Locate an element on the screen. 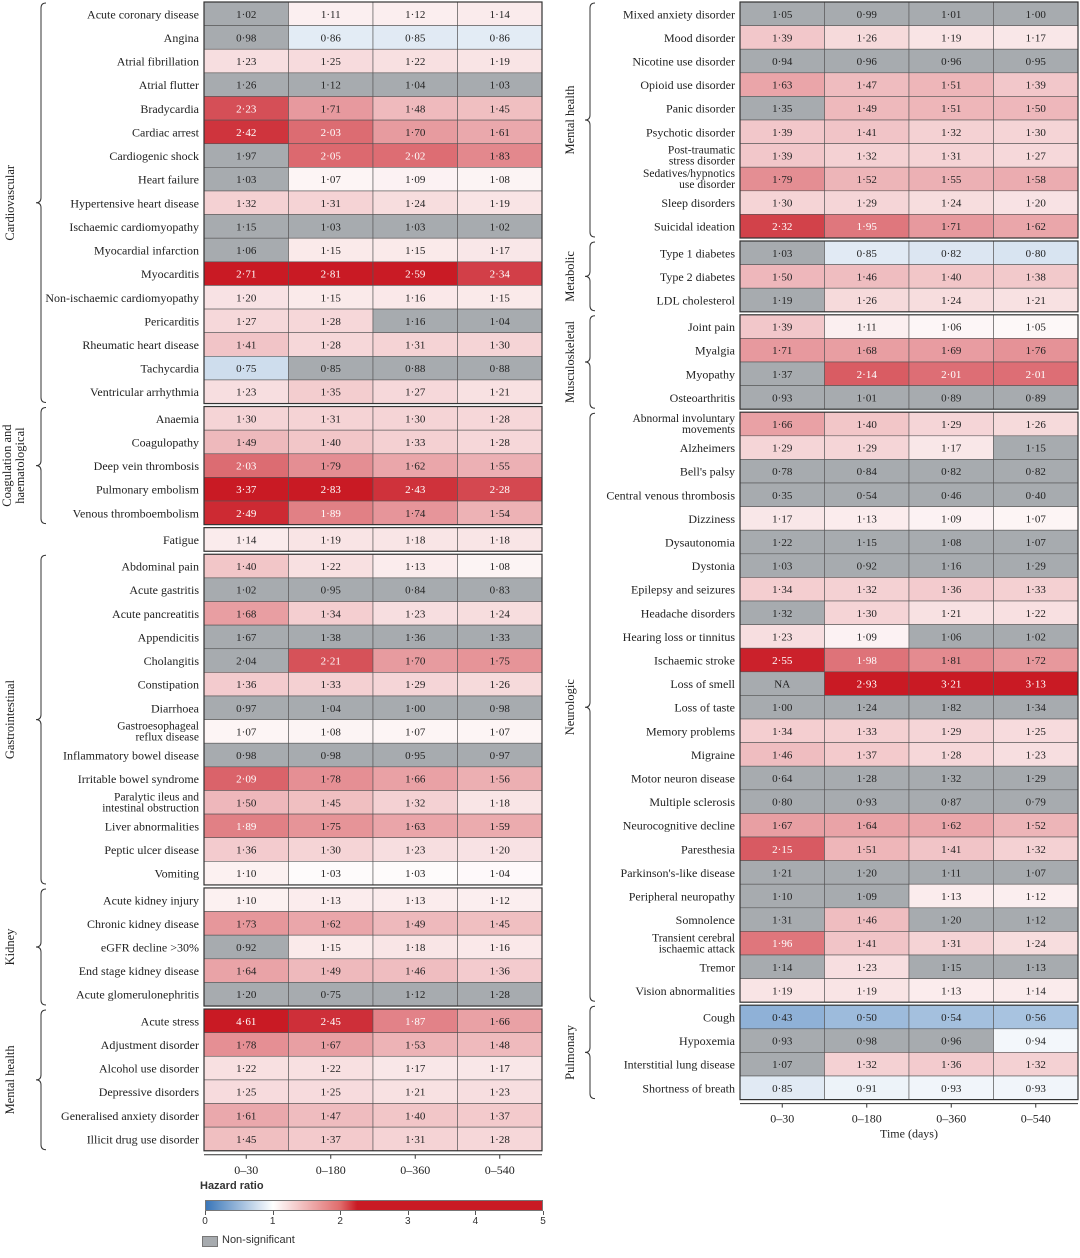 Image resolution: width=1080 pixels, height=1258 pixels. cell-value: 1·76 is located at coordinates (1036, 351).